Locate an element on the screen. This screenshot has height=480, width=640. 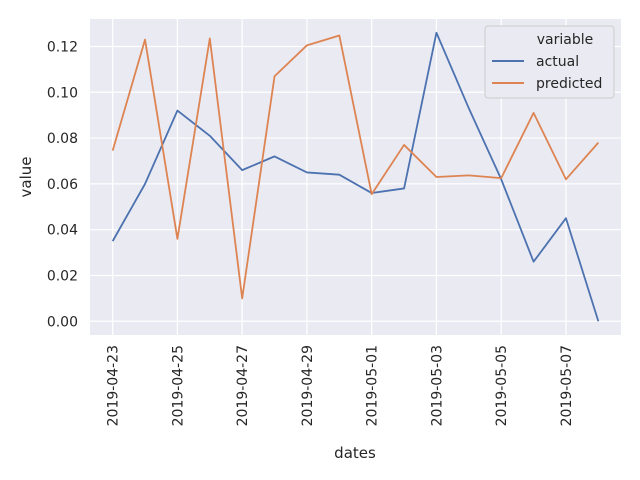
x-tick-label: 2019-04-27 is located at coordinates (243, 385).